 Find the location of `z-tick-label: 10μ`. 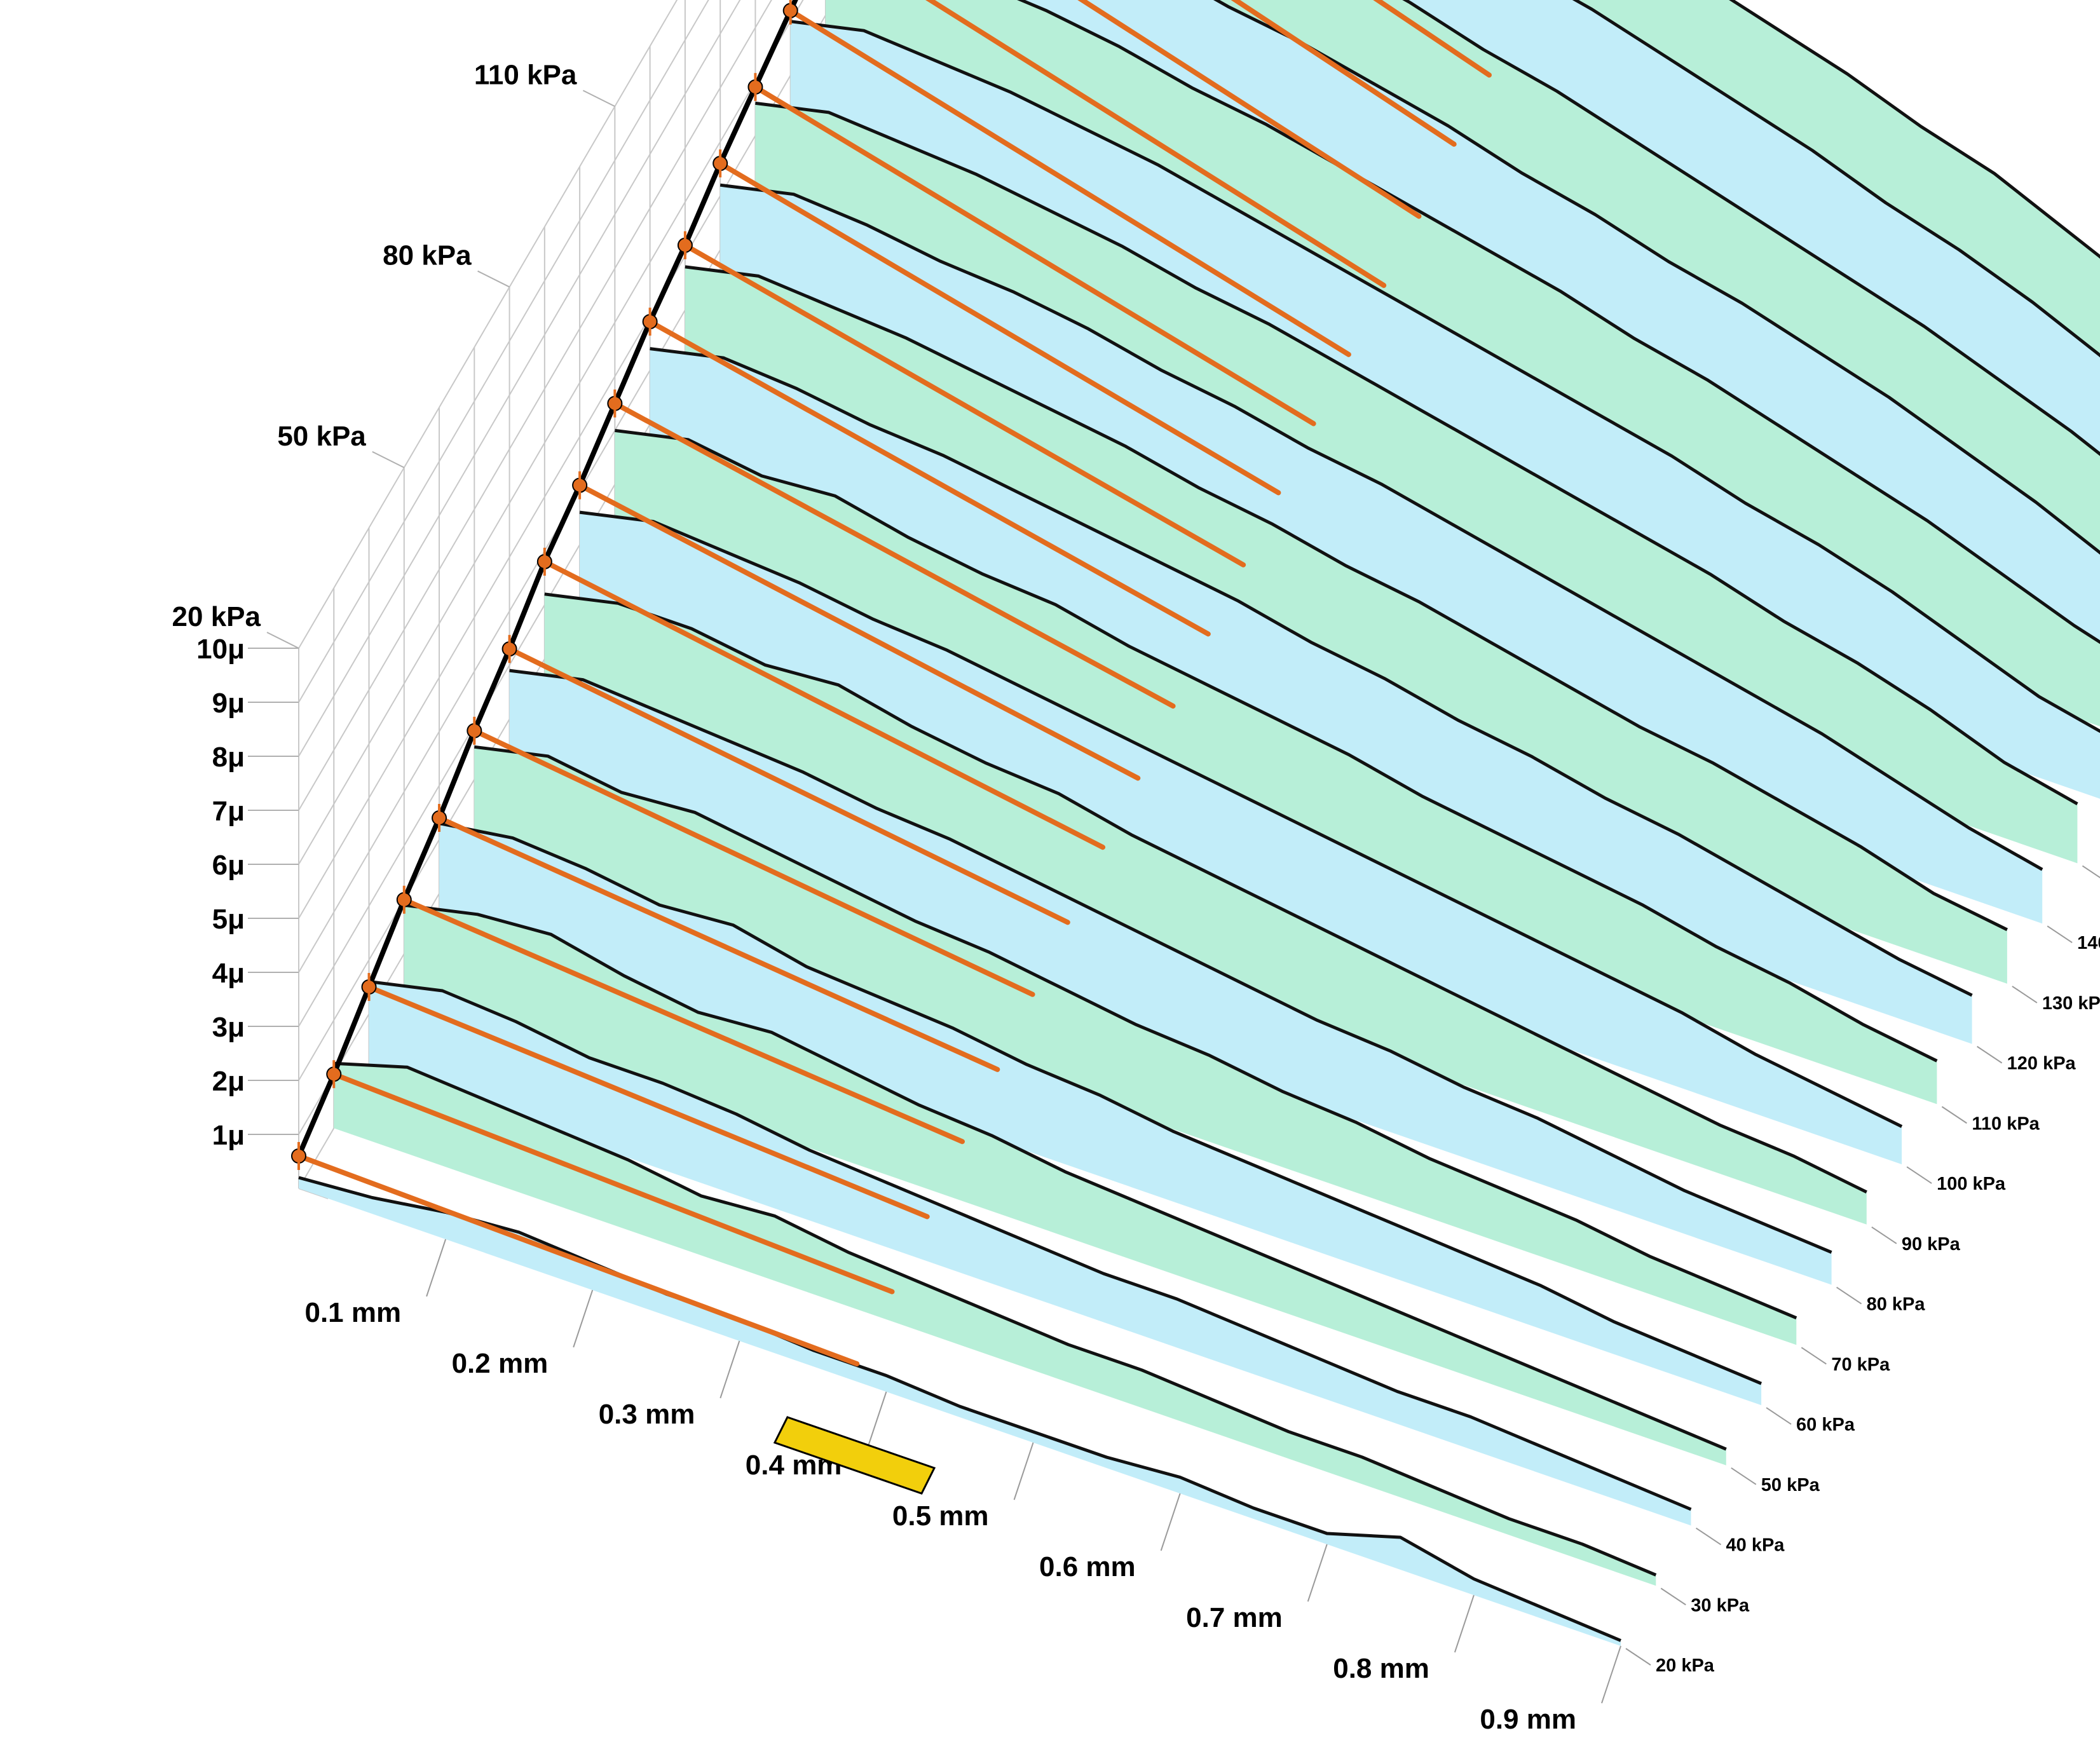

z-tick-label: 10μ is located at coordinates (220, 649).